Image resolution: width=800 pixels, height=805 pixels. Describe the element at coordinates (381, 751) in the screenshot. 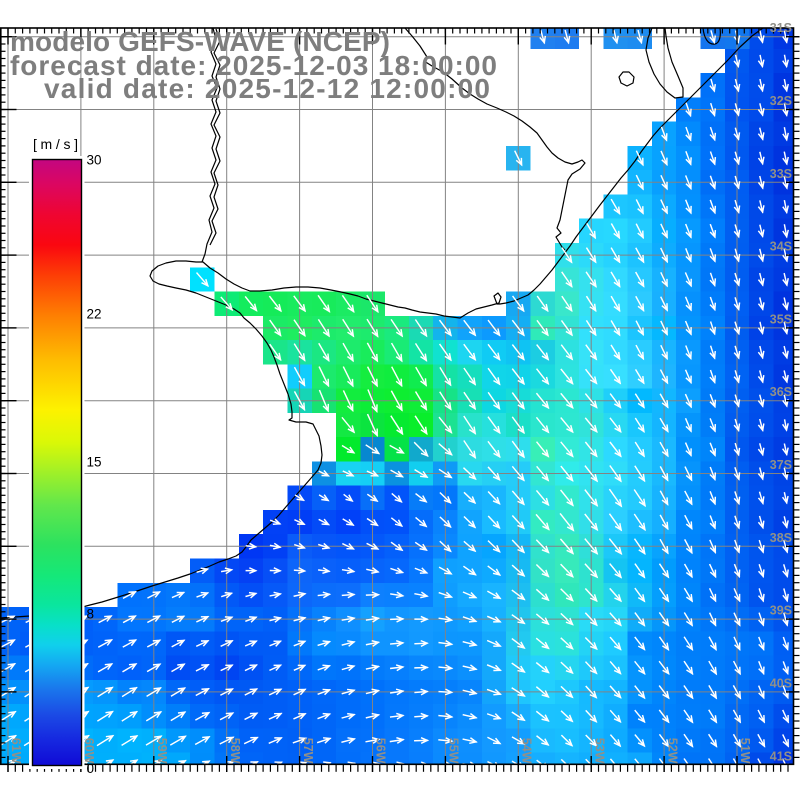

I see `svg-text: 56W` at that location.